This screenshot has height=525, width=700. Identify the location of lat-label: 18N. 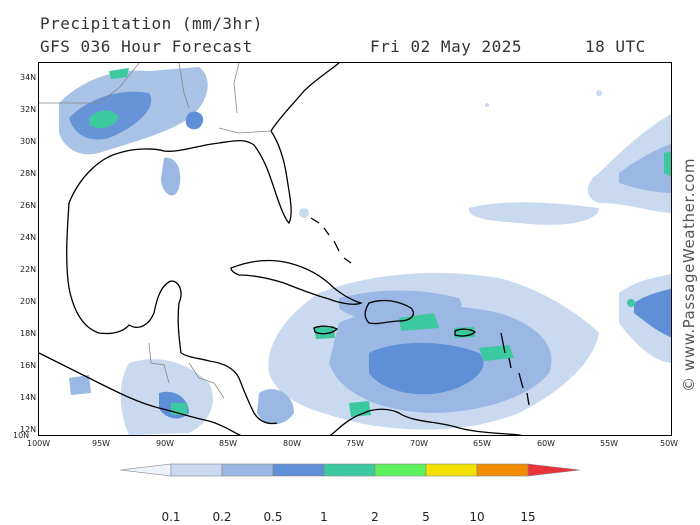
(28, 333).